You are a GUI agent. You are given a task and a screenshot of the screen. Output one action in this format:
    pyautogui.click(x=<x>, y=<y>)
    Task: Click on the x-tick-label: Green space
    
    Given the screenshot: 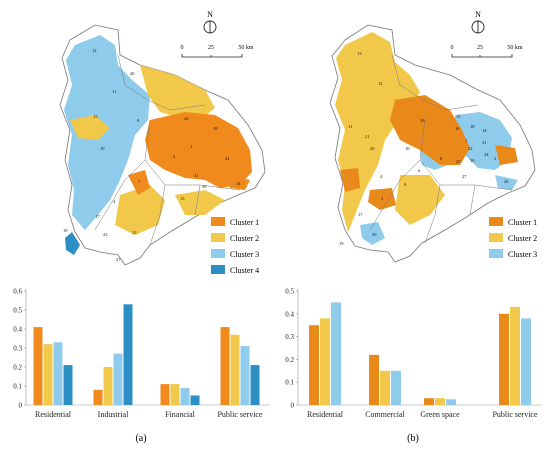 What is the action you would take?
    pyautogui.click(x=440, y=414)
    